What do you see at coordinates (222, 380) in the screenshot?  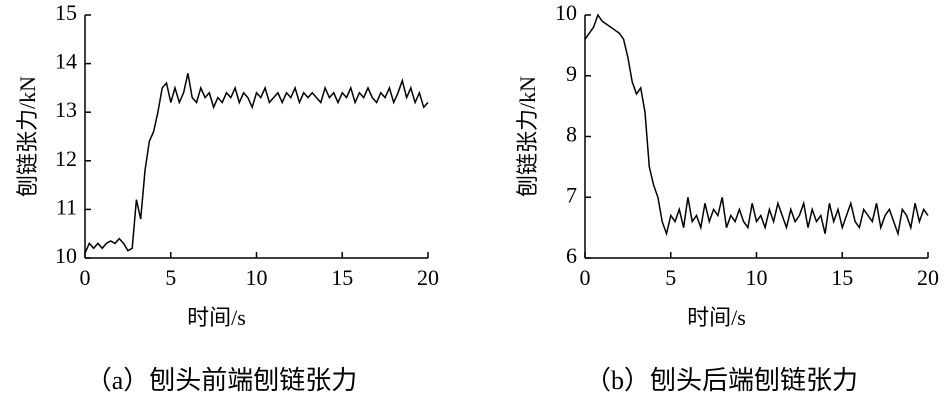 I see `caption: （a）刨头前端刨链张力` at bounding box center [222, 380].